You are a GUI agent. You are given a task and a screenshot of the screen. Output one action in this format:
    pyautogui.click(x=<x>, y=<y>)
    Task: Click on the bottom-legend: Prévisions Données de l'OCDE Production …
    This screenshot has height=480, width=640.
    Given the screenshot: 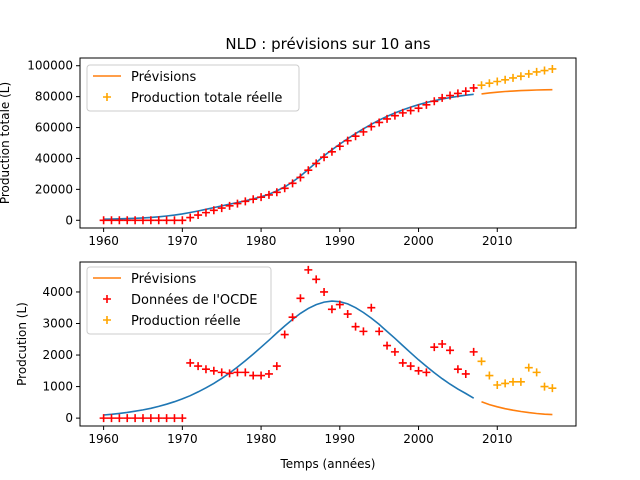 What is the action you would take?
    pyautogui.click(x=179, y=300)
    